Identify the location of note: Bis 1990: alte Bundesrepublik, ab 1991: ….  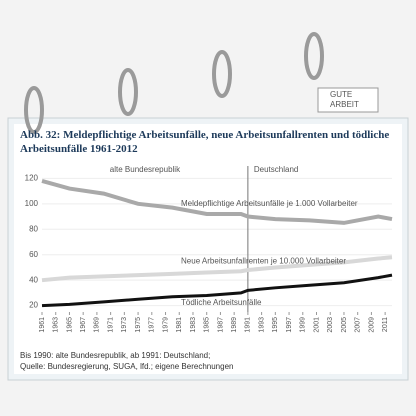
(115, 355).